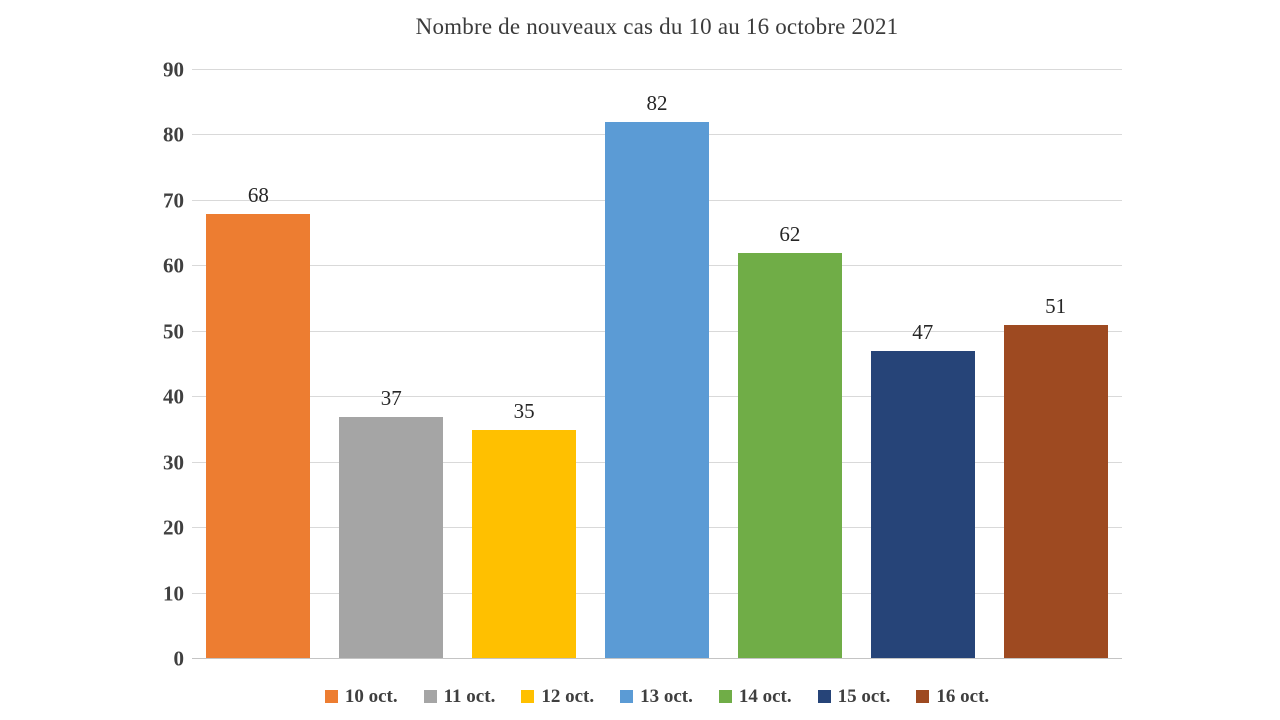 The height and width of the screenshot is (720, 1280). I want to click on bar-category-16-oct: 51, so click(1055, 364).